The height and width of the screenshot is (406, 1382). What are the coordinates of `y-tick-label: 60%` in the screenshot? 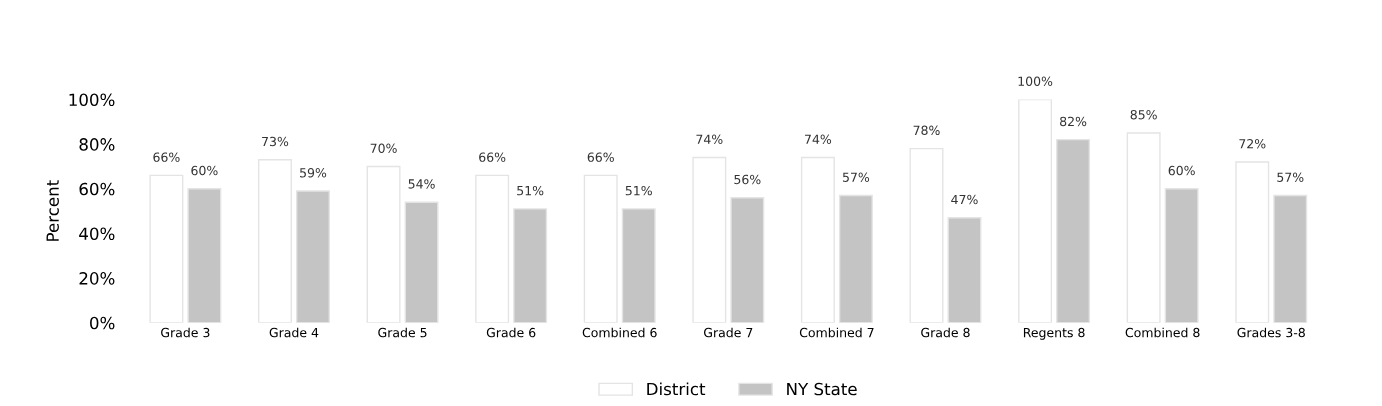 It's located at (97, 189).